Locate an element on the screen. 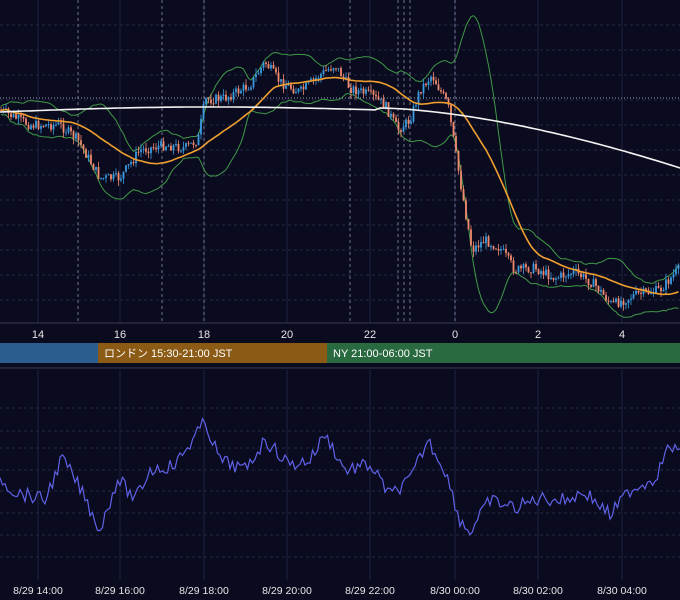  x-tick-label: 14 is located at coordinates (38, 335).